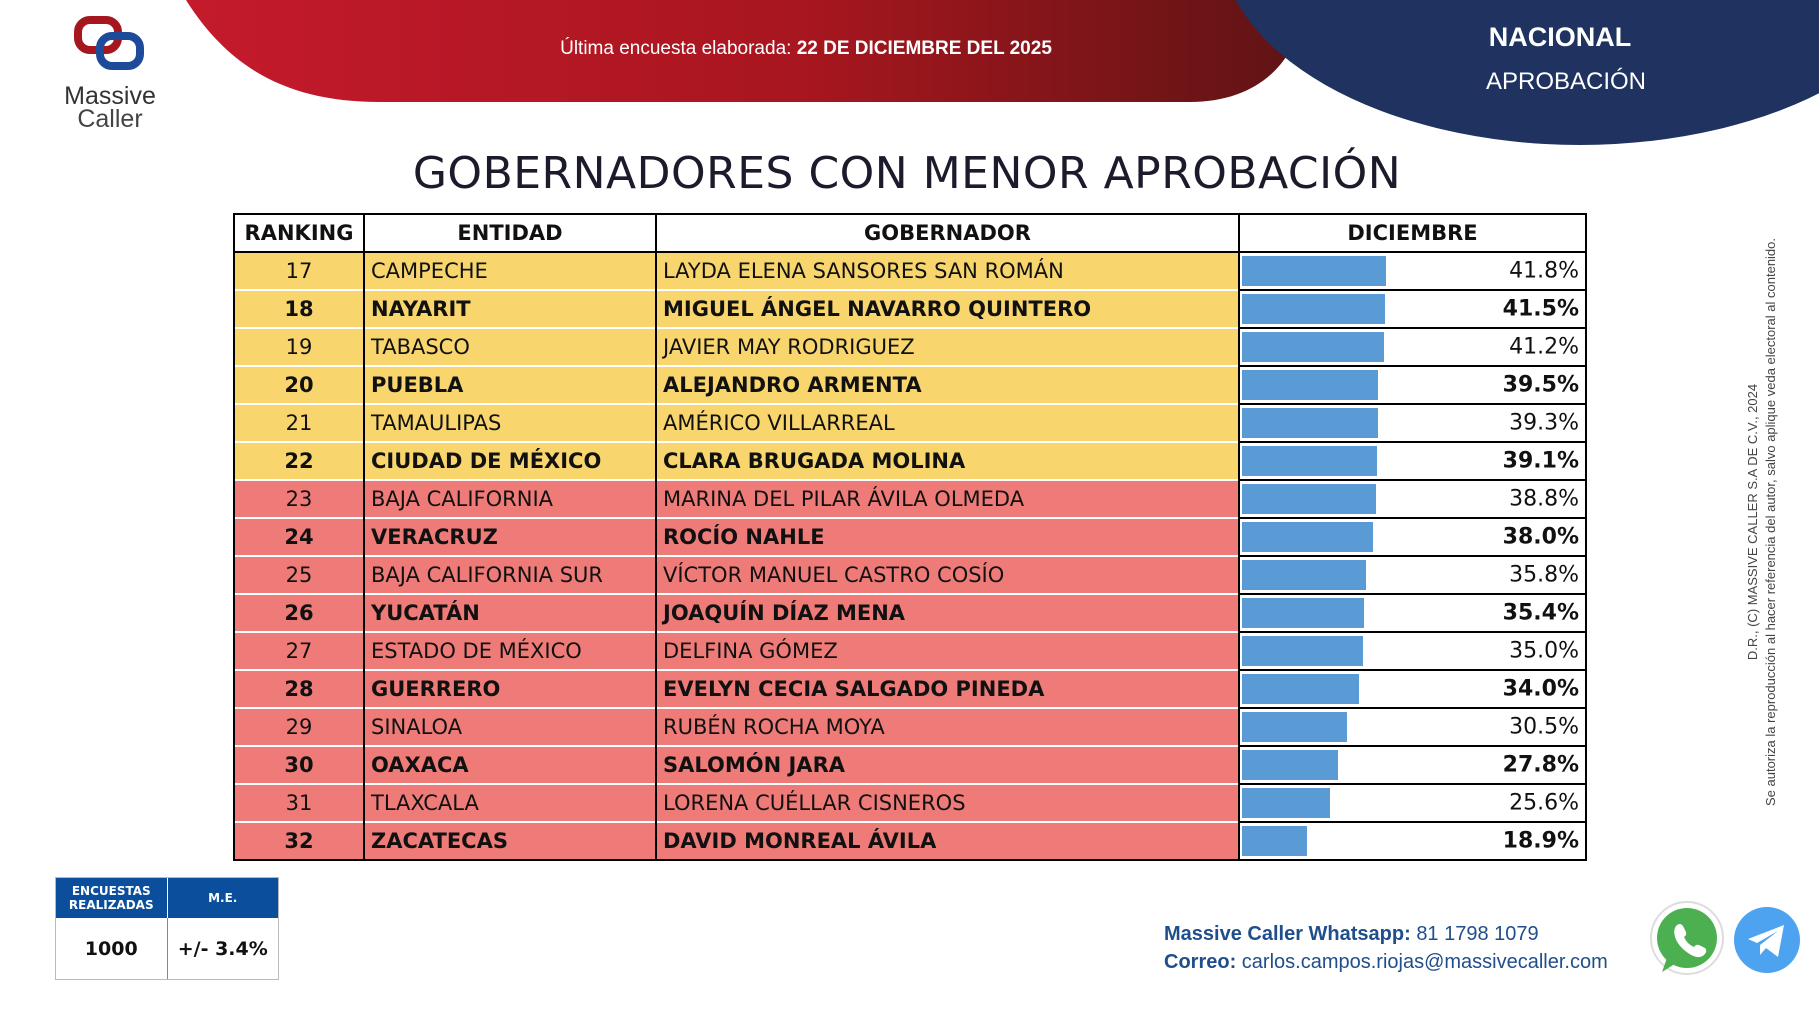 The height and width of the screenshot is (1021, 1819). Describe the element at coordinates (1412, 498) in the screenshot. I see `approval-cell: 38.8%` at that location.